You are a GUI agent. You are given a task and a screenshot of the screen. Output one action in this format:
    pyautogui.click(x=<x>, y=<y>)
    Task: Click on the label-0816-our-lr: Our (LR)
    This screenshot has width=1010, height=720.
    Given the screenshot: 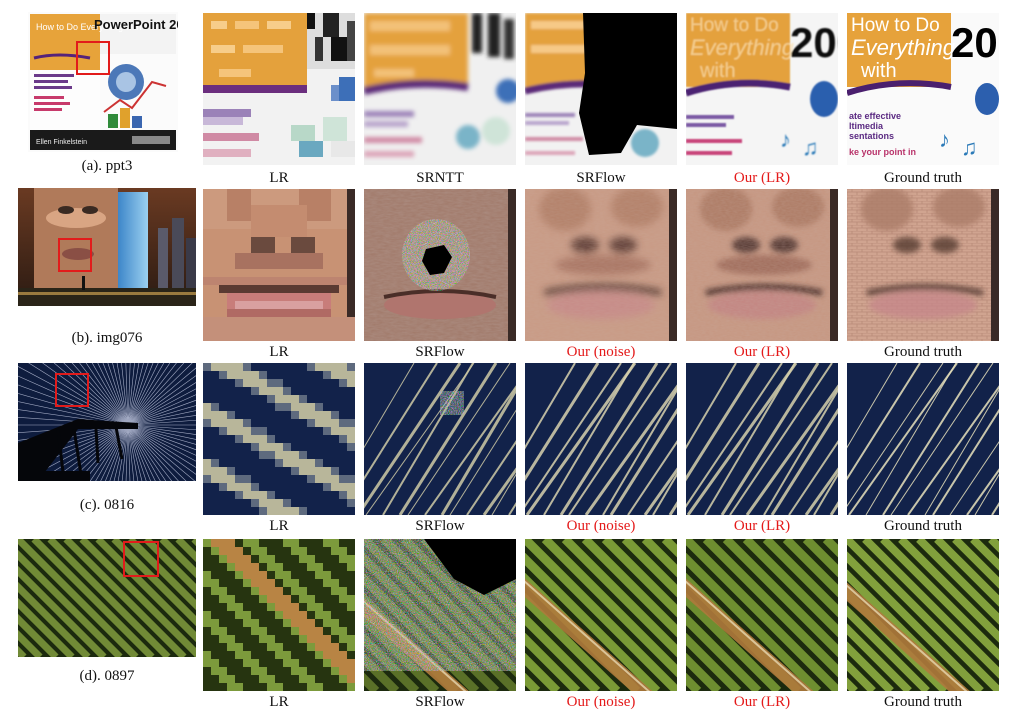 What is the action you would take?
    pyautogui.click(x=762, y=526)
    